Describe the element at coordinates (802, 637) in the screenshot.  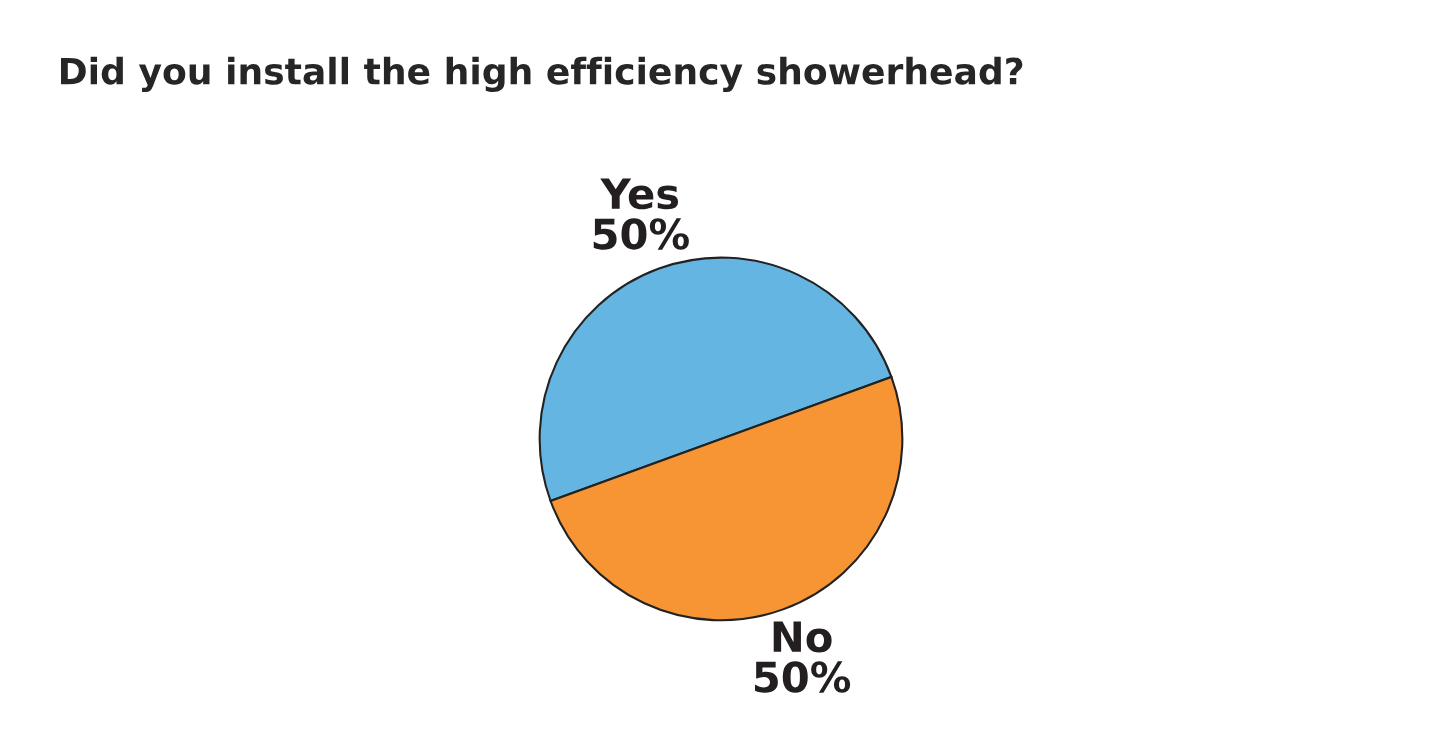
I see `slice-label: No` at that location.